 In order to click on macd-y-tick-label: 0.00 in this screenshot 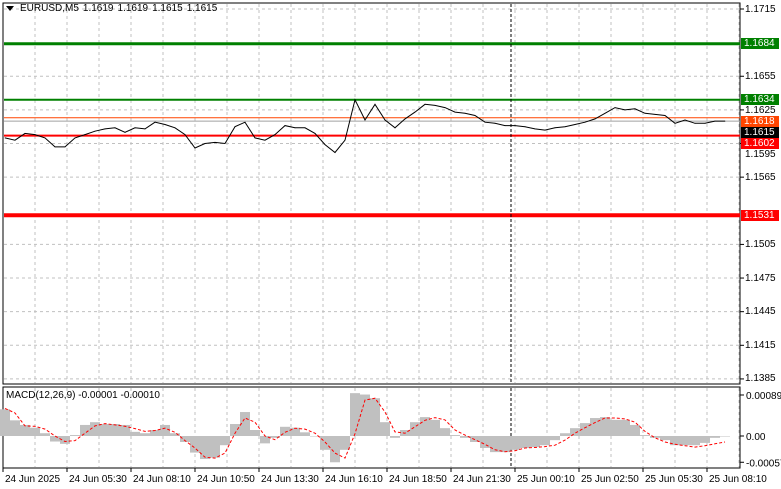, I will do `click(756, 437)`.